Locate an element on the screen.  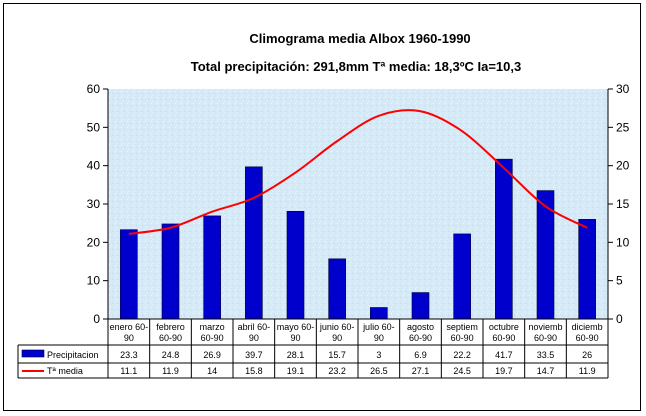
temperature-value: 15.8 is located at coordinates (254, 371).